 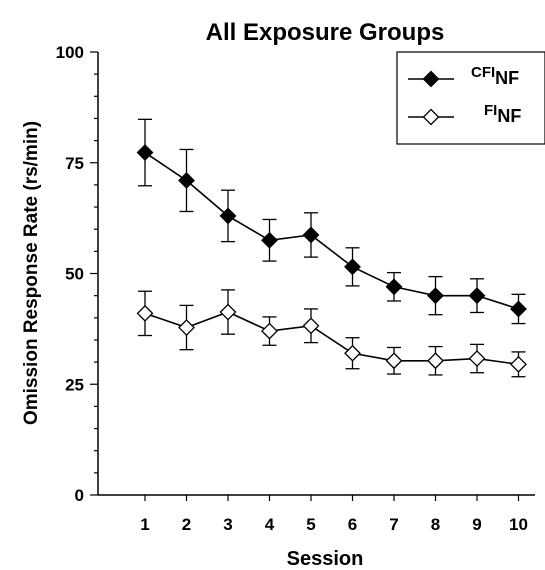 I want to click on x-tick-label: 8, so click(x=435, y=524).